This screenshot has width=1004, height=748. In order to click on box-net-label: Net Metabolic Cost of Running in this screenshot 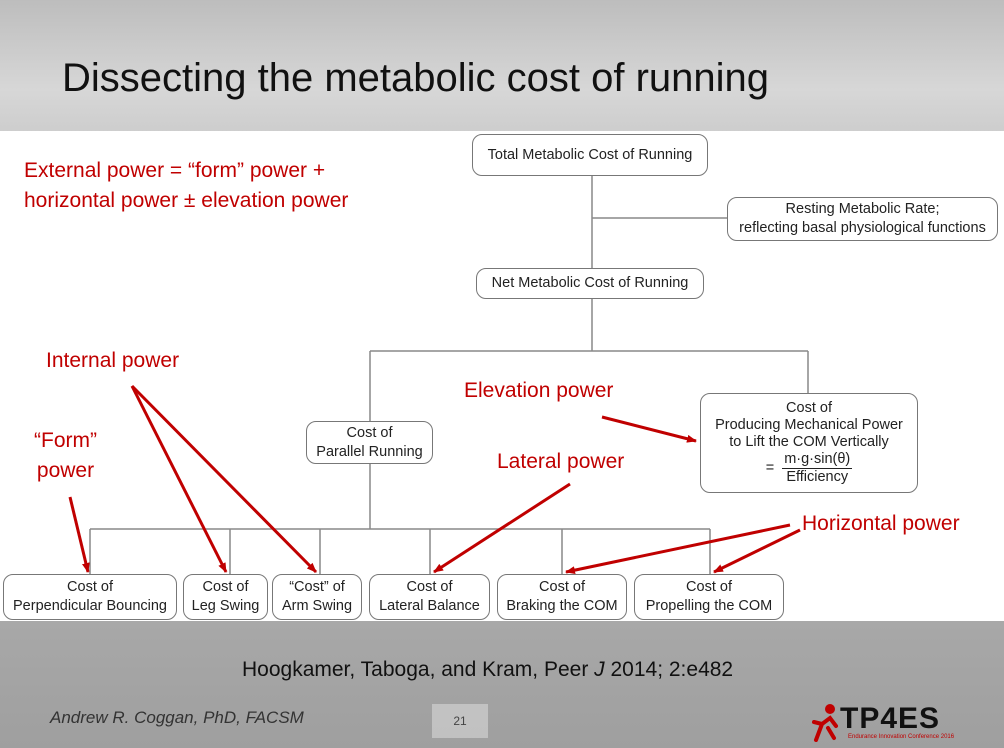, I will do `click(590, 283)`.